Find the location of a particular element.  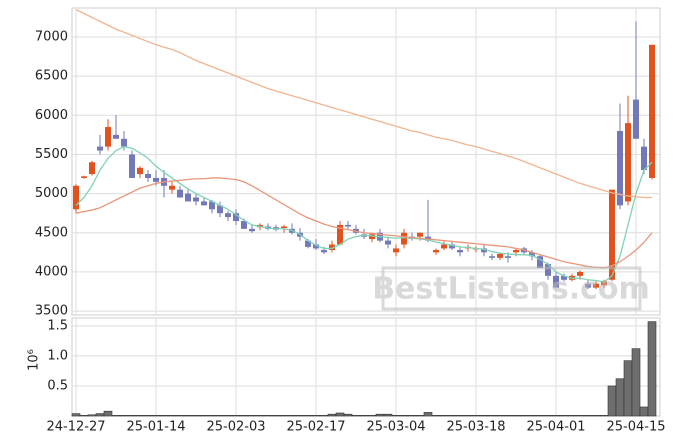

x-tick-label: 25-04-01 is located at coordinates (555, 427).